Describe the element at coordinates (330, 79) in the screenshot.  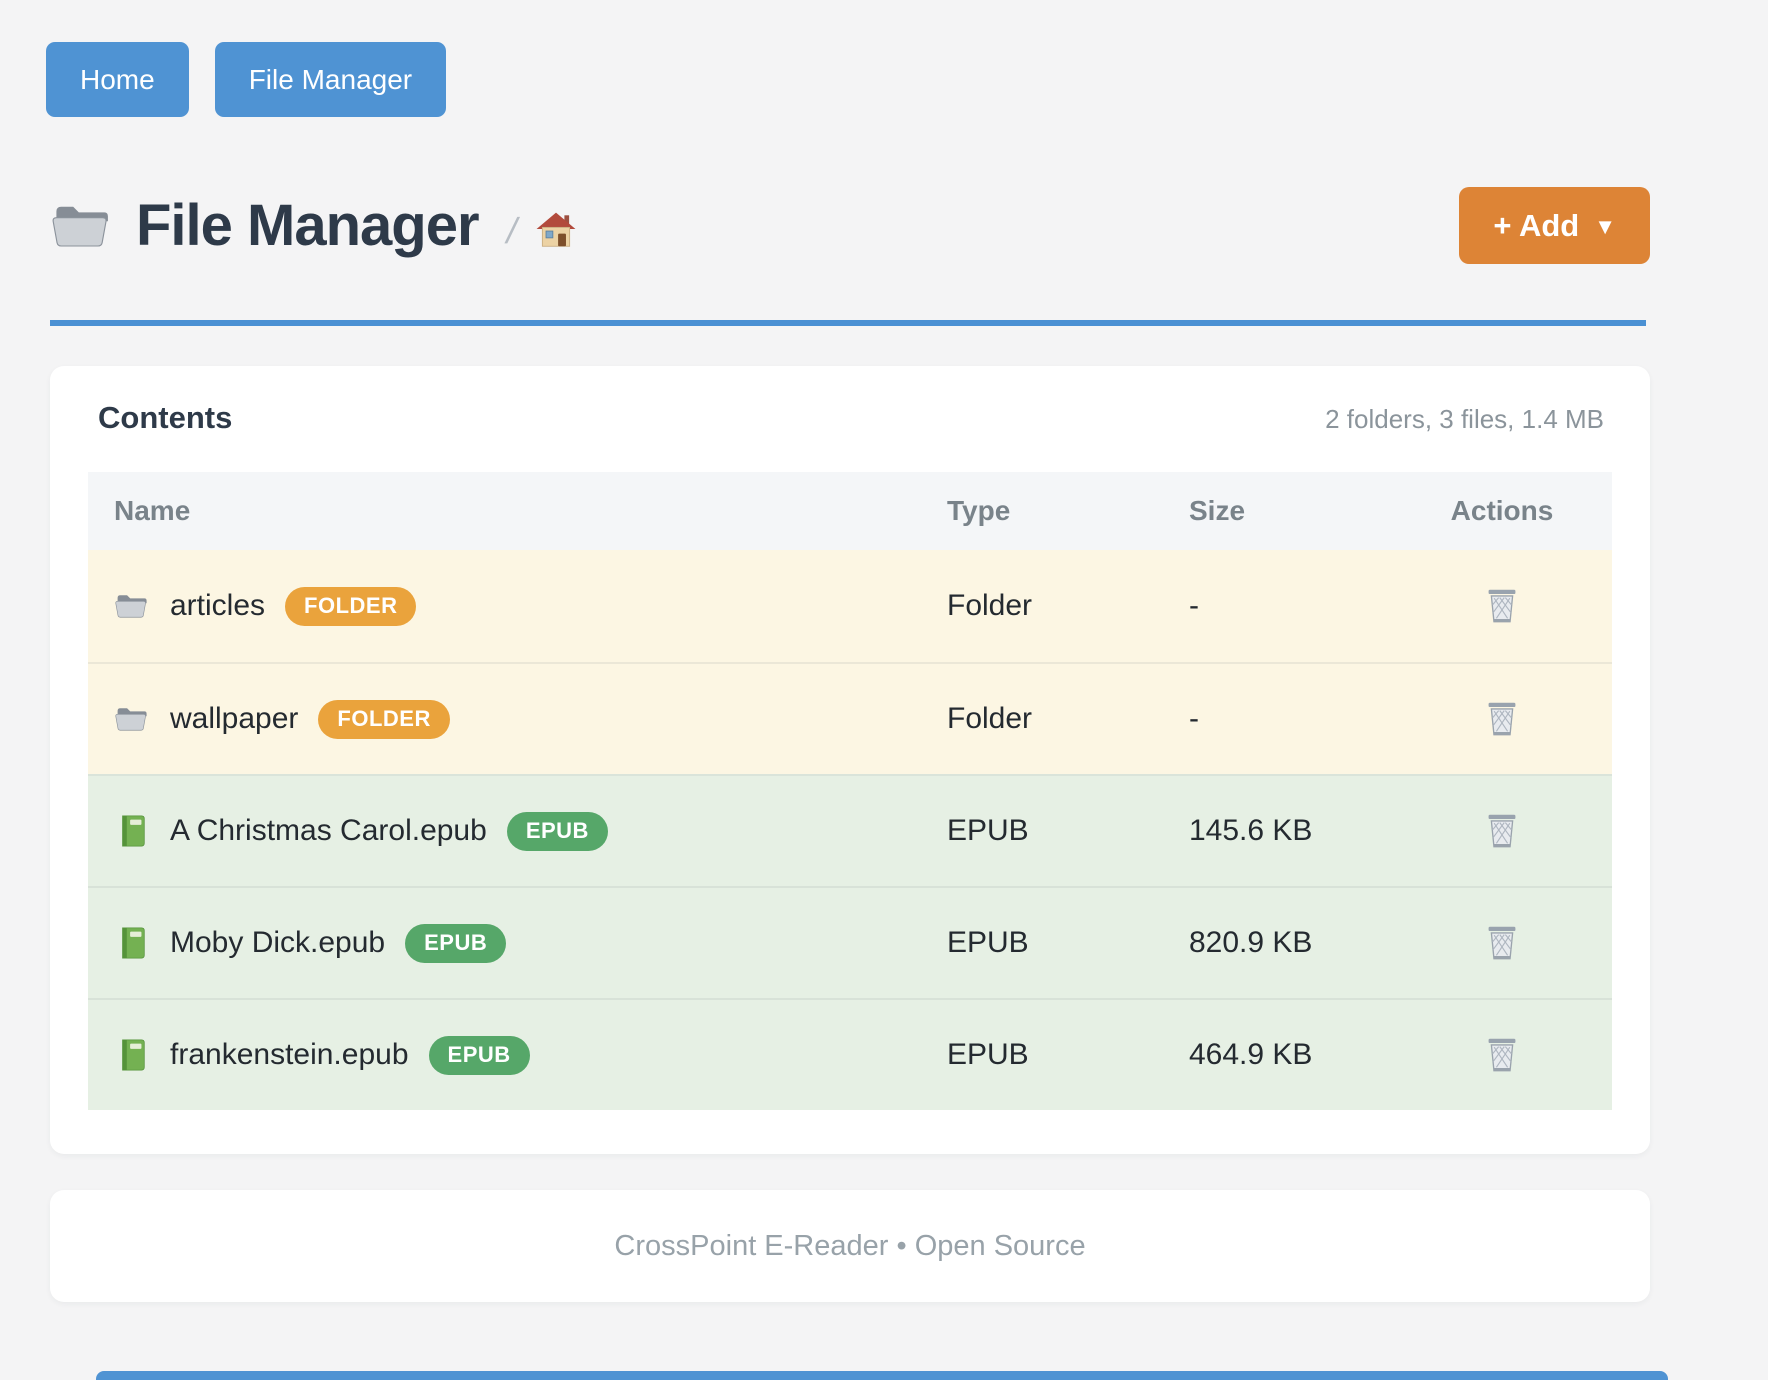
I see `file-manager-button: File Manager` at that location.